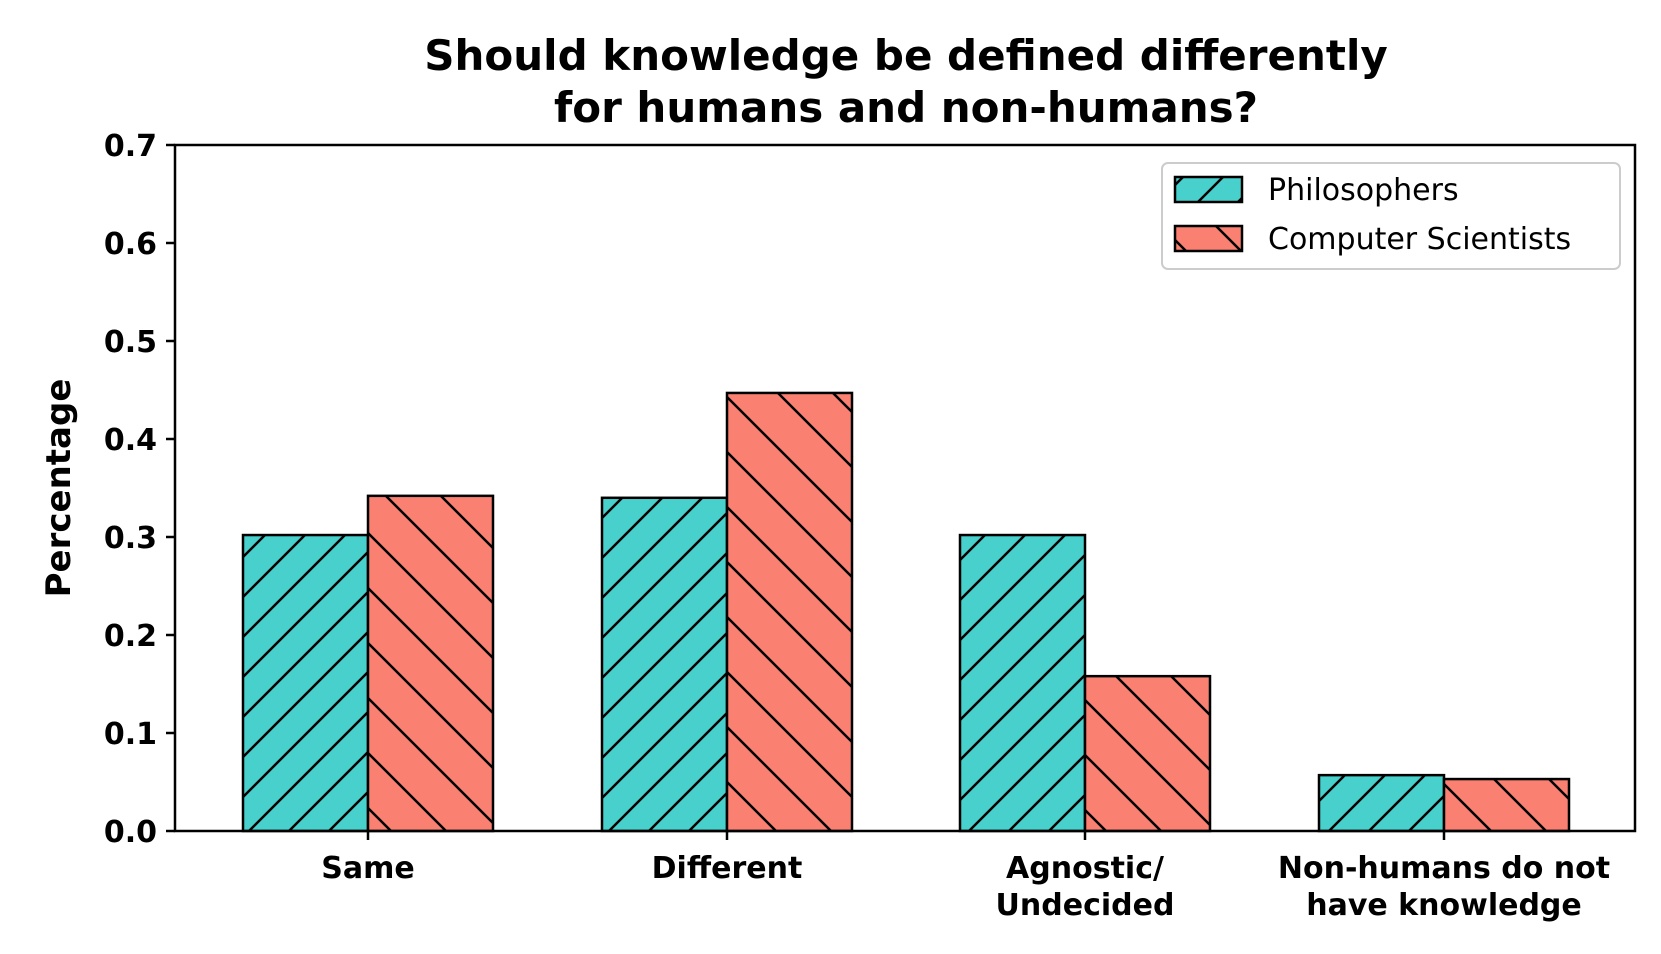 The image size is (1661, 954). I want to click on y-tick-label: 0.2, so click(130, 636).